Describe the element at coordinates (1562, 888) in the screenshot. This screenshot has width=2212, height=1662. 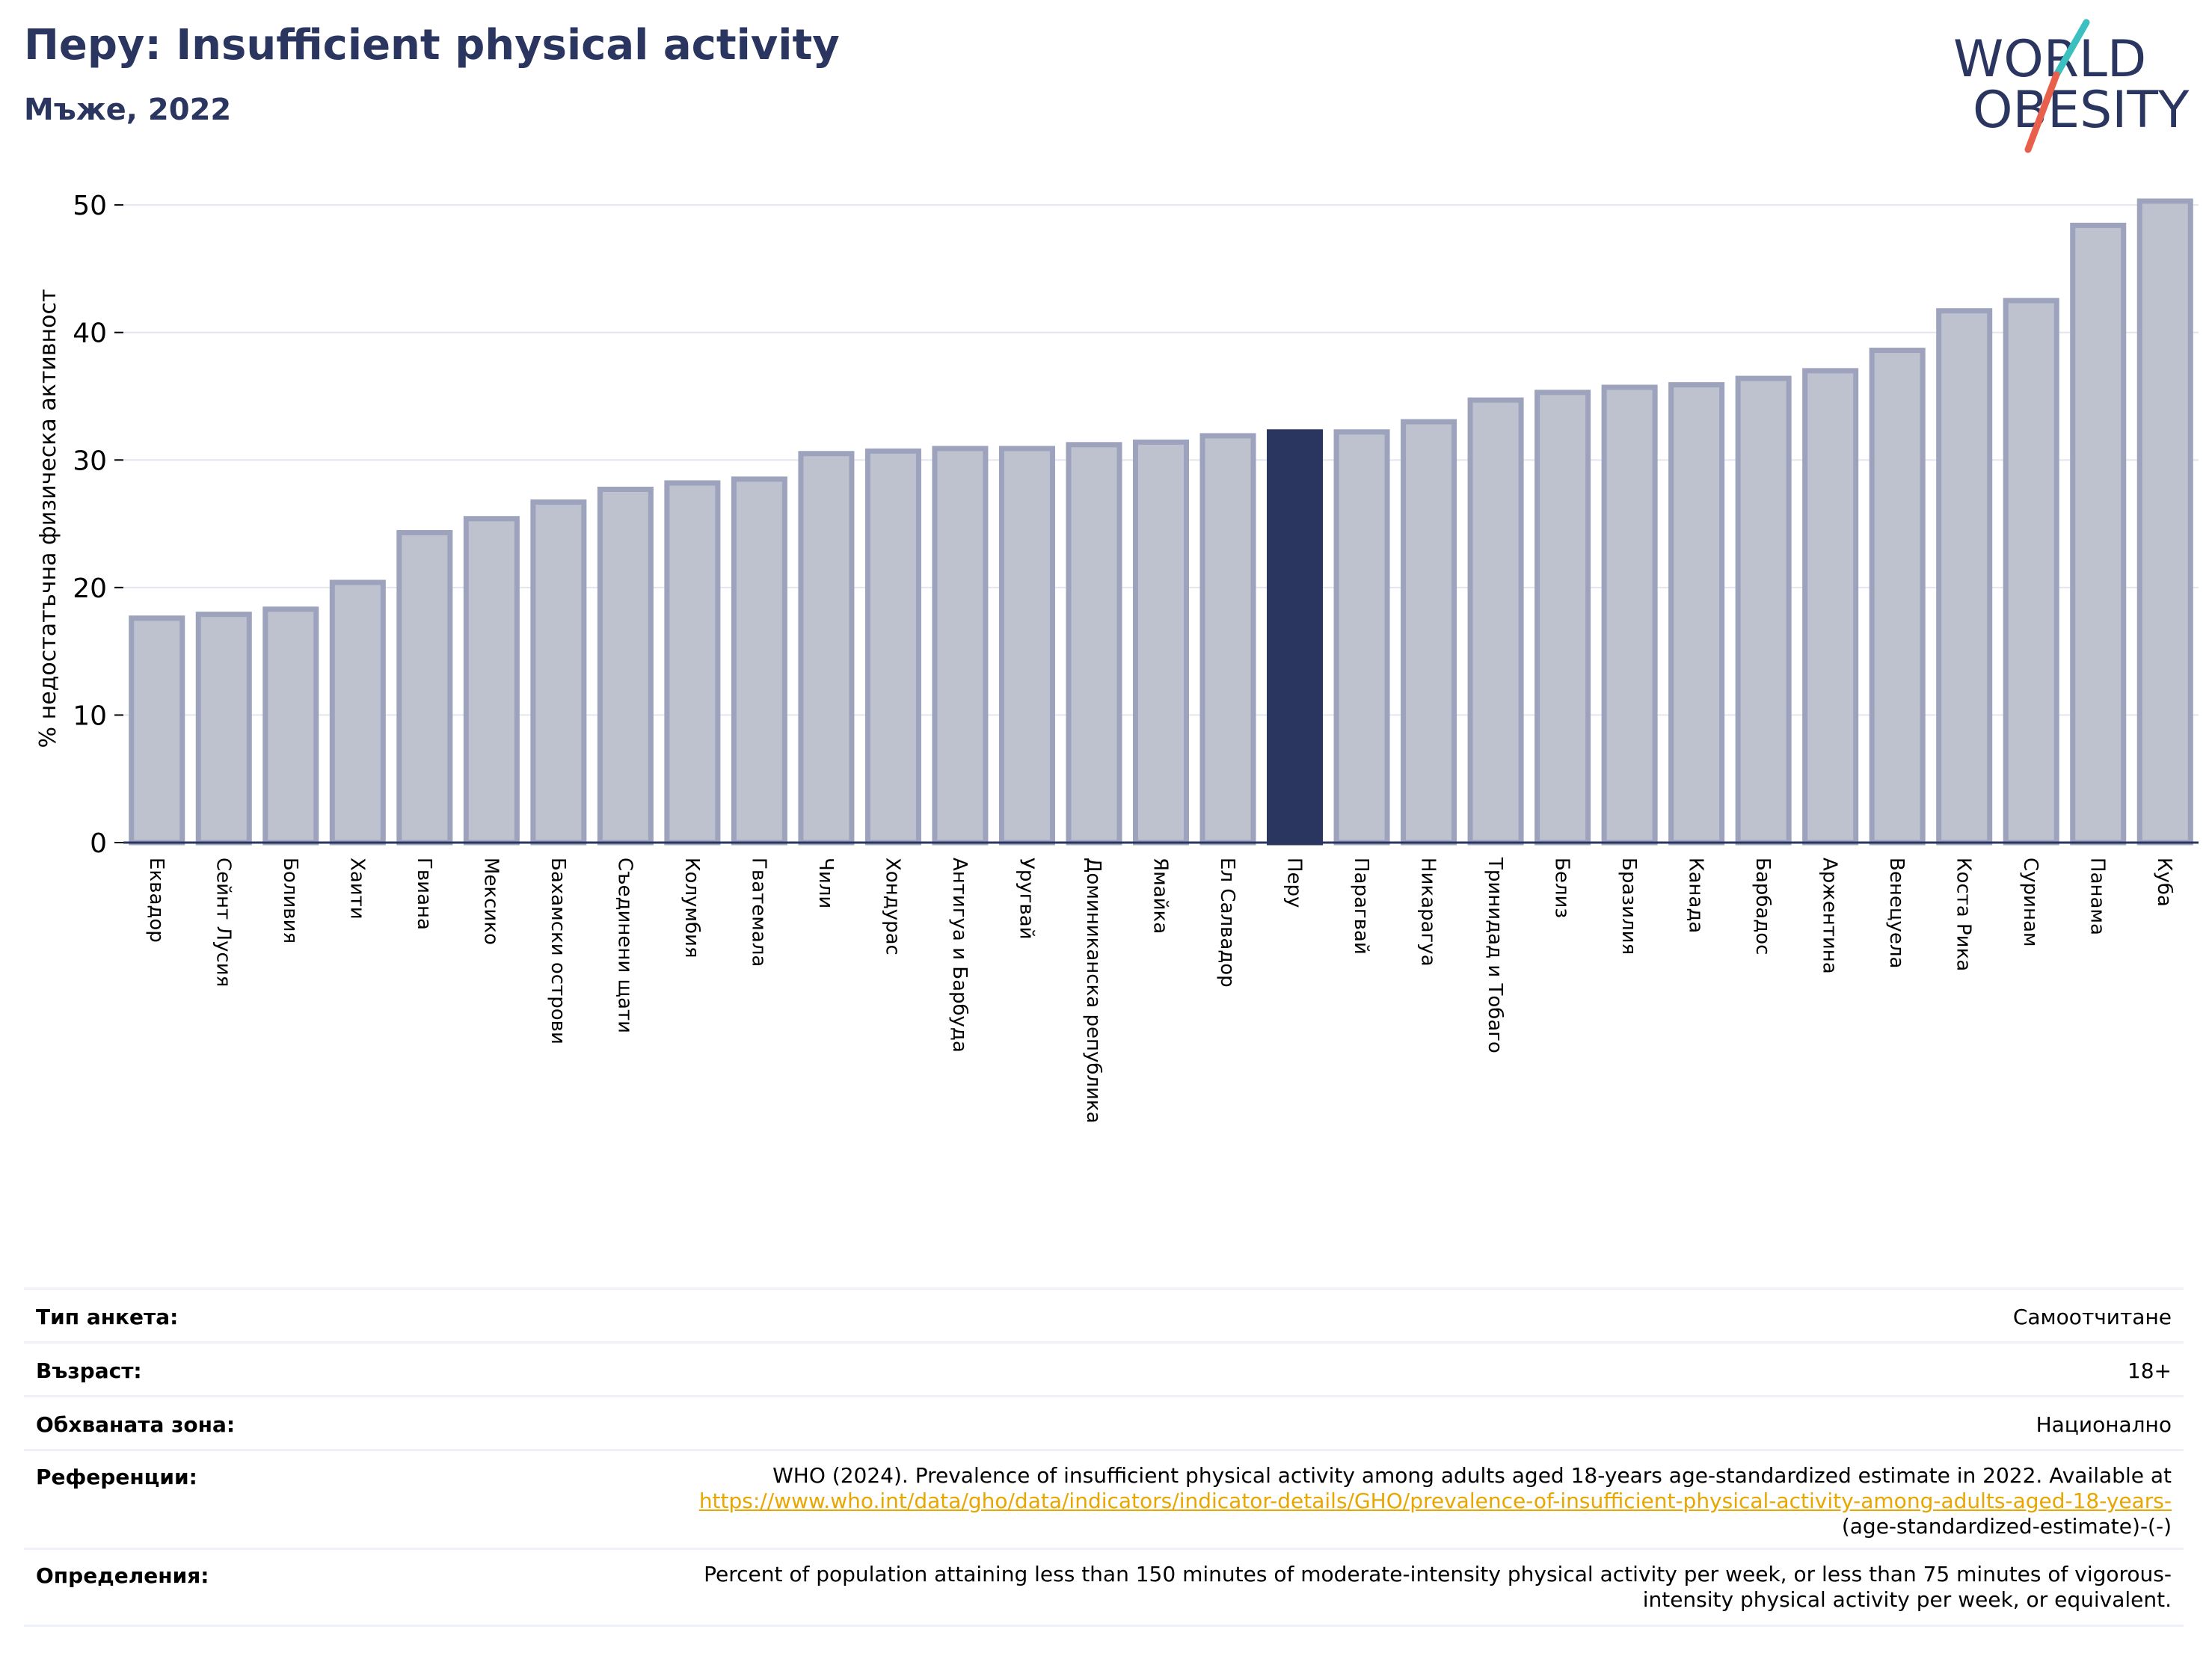
I see `x-tick-label: Белиз` at that location.